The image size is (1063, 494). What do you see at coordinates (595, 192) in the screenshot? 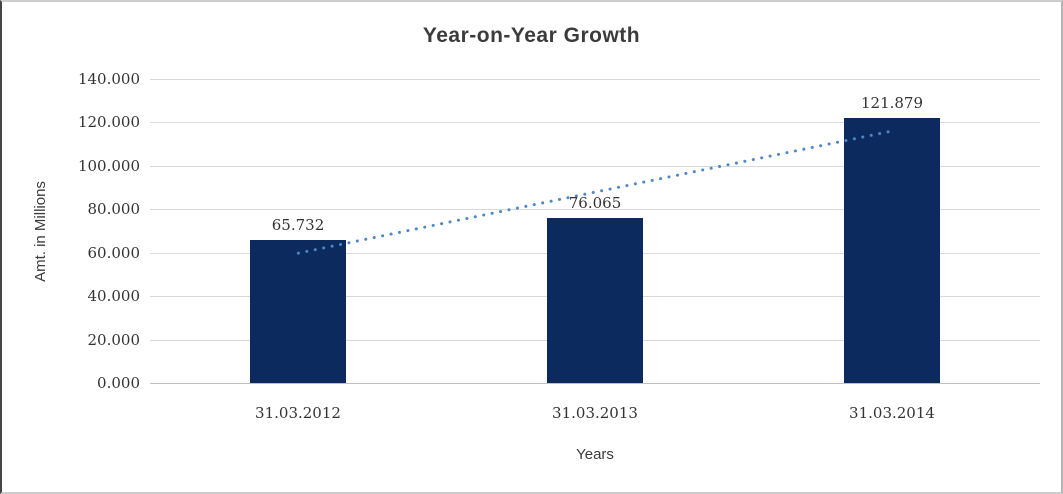
I see `trendline-path` at bounding box center [595, 192].